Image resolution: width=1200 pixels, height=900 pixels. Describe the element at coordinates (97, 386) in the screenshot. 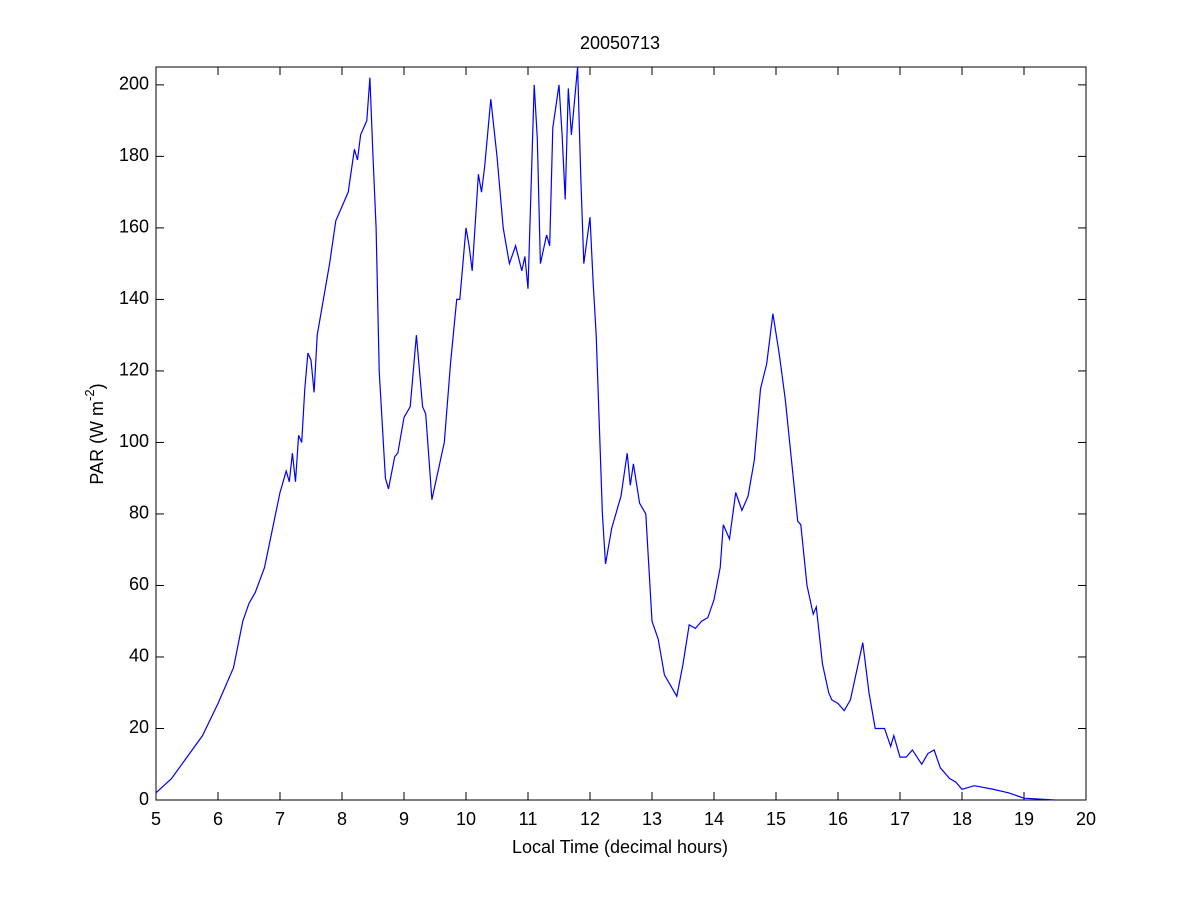

I see `y-axis-label-end: )` at that location.